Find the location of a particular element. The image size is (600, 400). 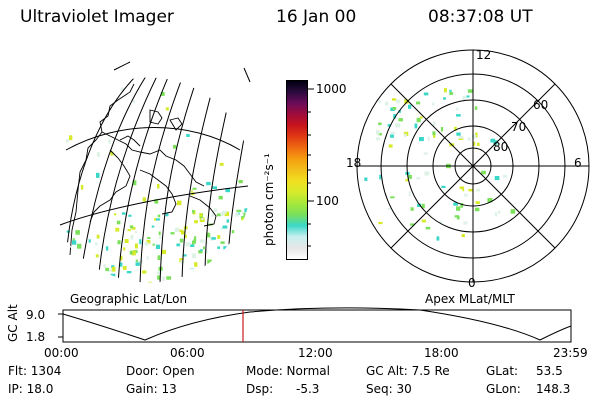

alt-tick-1-8: 1.8 is located at coordinates (36, 337).